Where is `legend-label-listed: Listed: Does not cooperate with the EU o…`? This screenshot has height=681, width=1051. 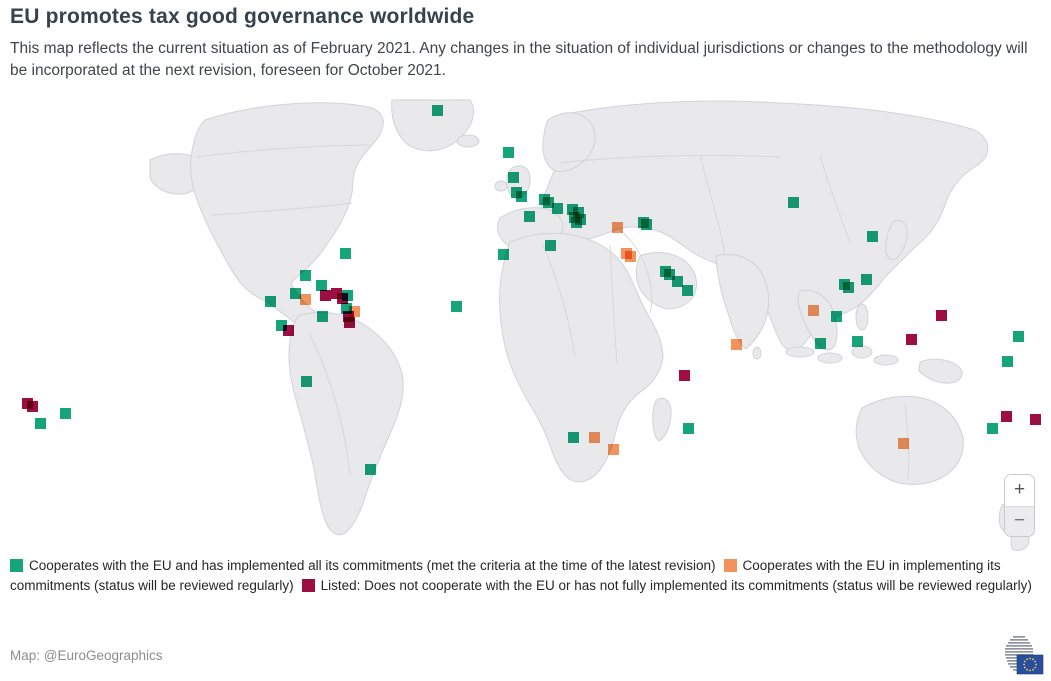
legend-label-listed: Listed: Does not cooperate with the EU o… is located at coordinates (676, 585).